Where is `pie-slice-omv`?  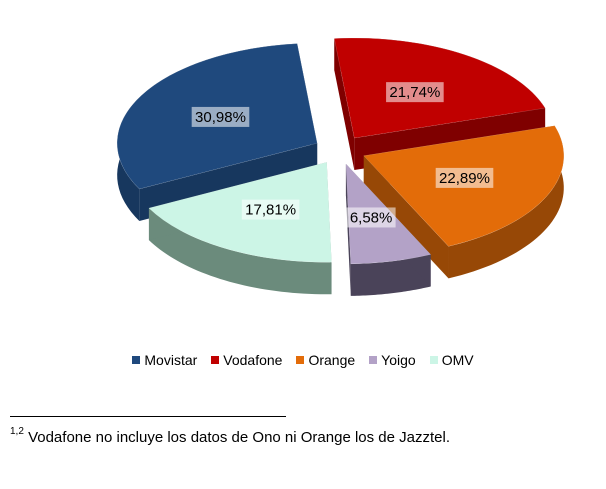 pie-slice-omv is located at coordinates (240, 228).